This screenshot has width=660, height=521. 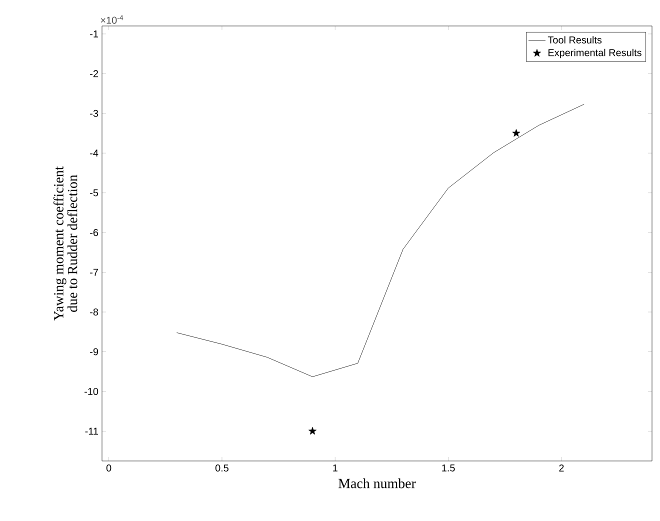 I want to click on y-tick-label: -5, so click(x=94, y=192).